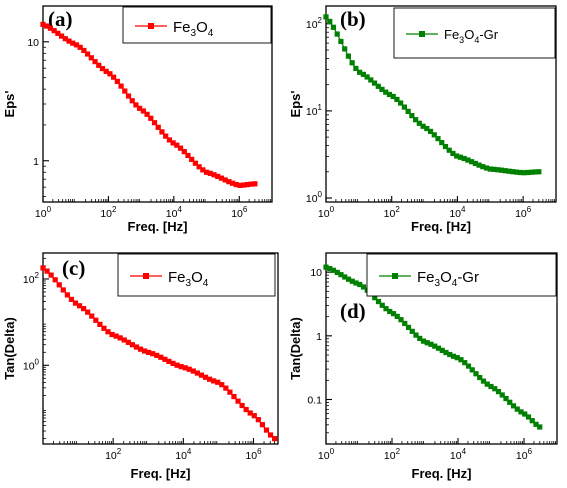 This screenshot has height=488, width=567. What do you see at coordinates (395, 276) in the screenshot?
I see `legend-marker` at bounding box center [395, 276].